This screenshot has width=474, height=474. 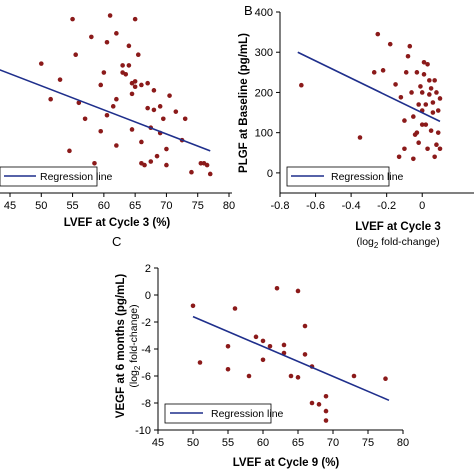 I want to click on y-tick-label: 300, so click(x=264, y=53).